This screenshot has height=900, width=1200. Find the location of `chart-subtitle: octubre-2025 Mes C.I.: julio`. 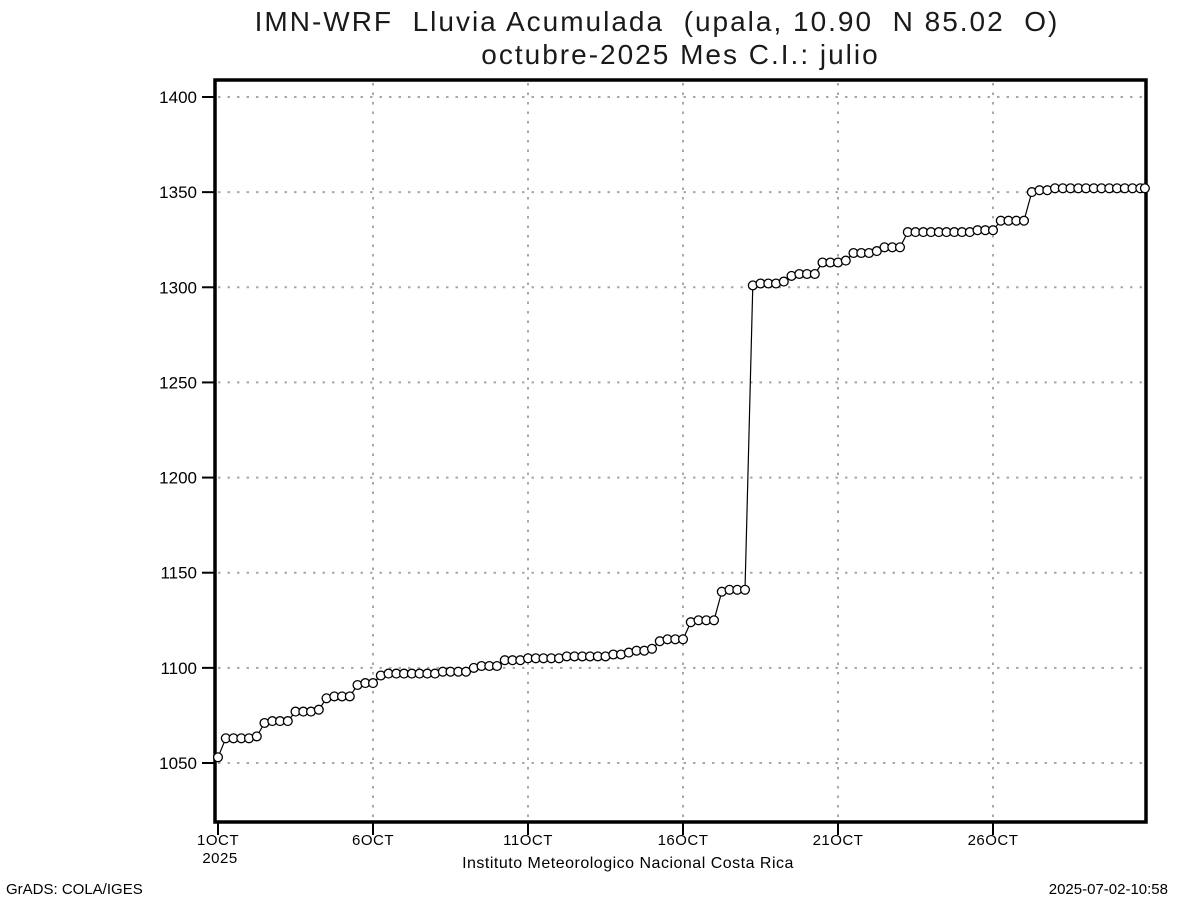

chart-subtitle: octubre-2025 Mes C.I.: julio is located at coordinates (680, 54).